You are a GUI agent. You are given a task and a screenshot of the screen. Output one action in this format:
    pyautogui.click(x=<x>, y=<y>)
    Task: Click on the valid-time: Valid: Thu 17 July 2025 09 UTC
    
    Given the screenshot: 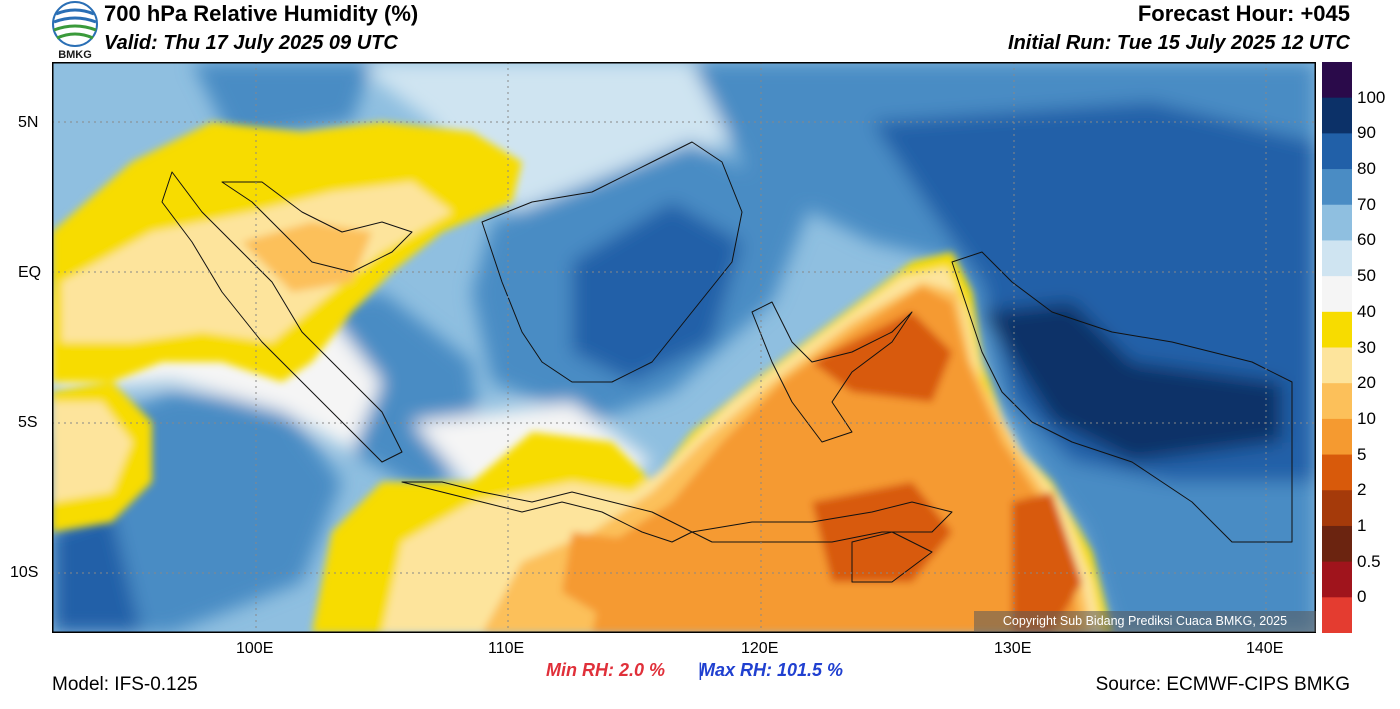 What is the action you would take?
    pyautogui.click(x=251, y=43)
    